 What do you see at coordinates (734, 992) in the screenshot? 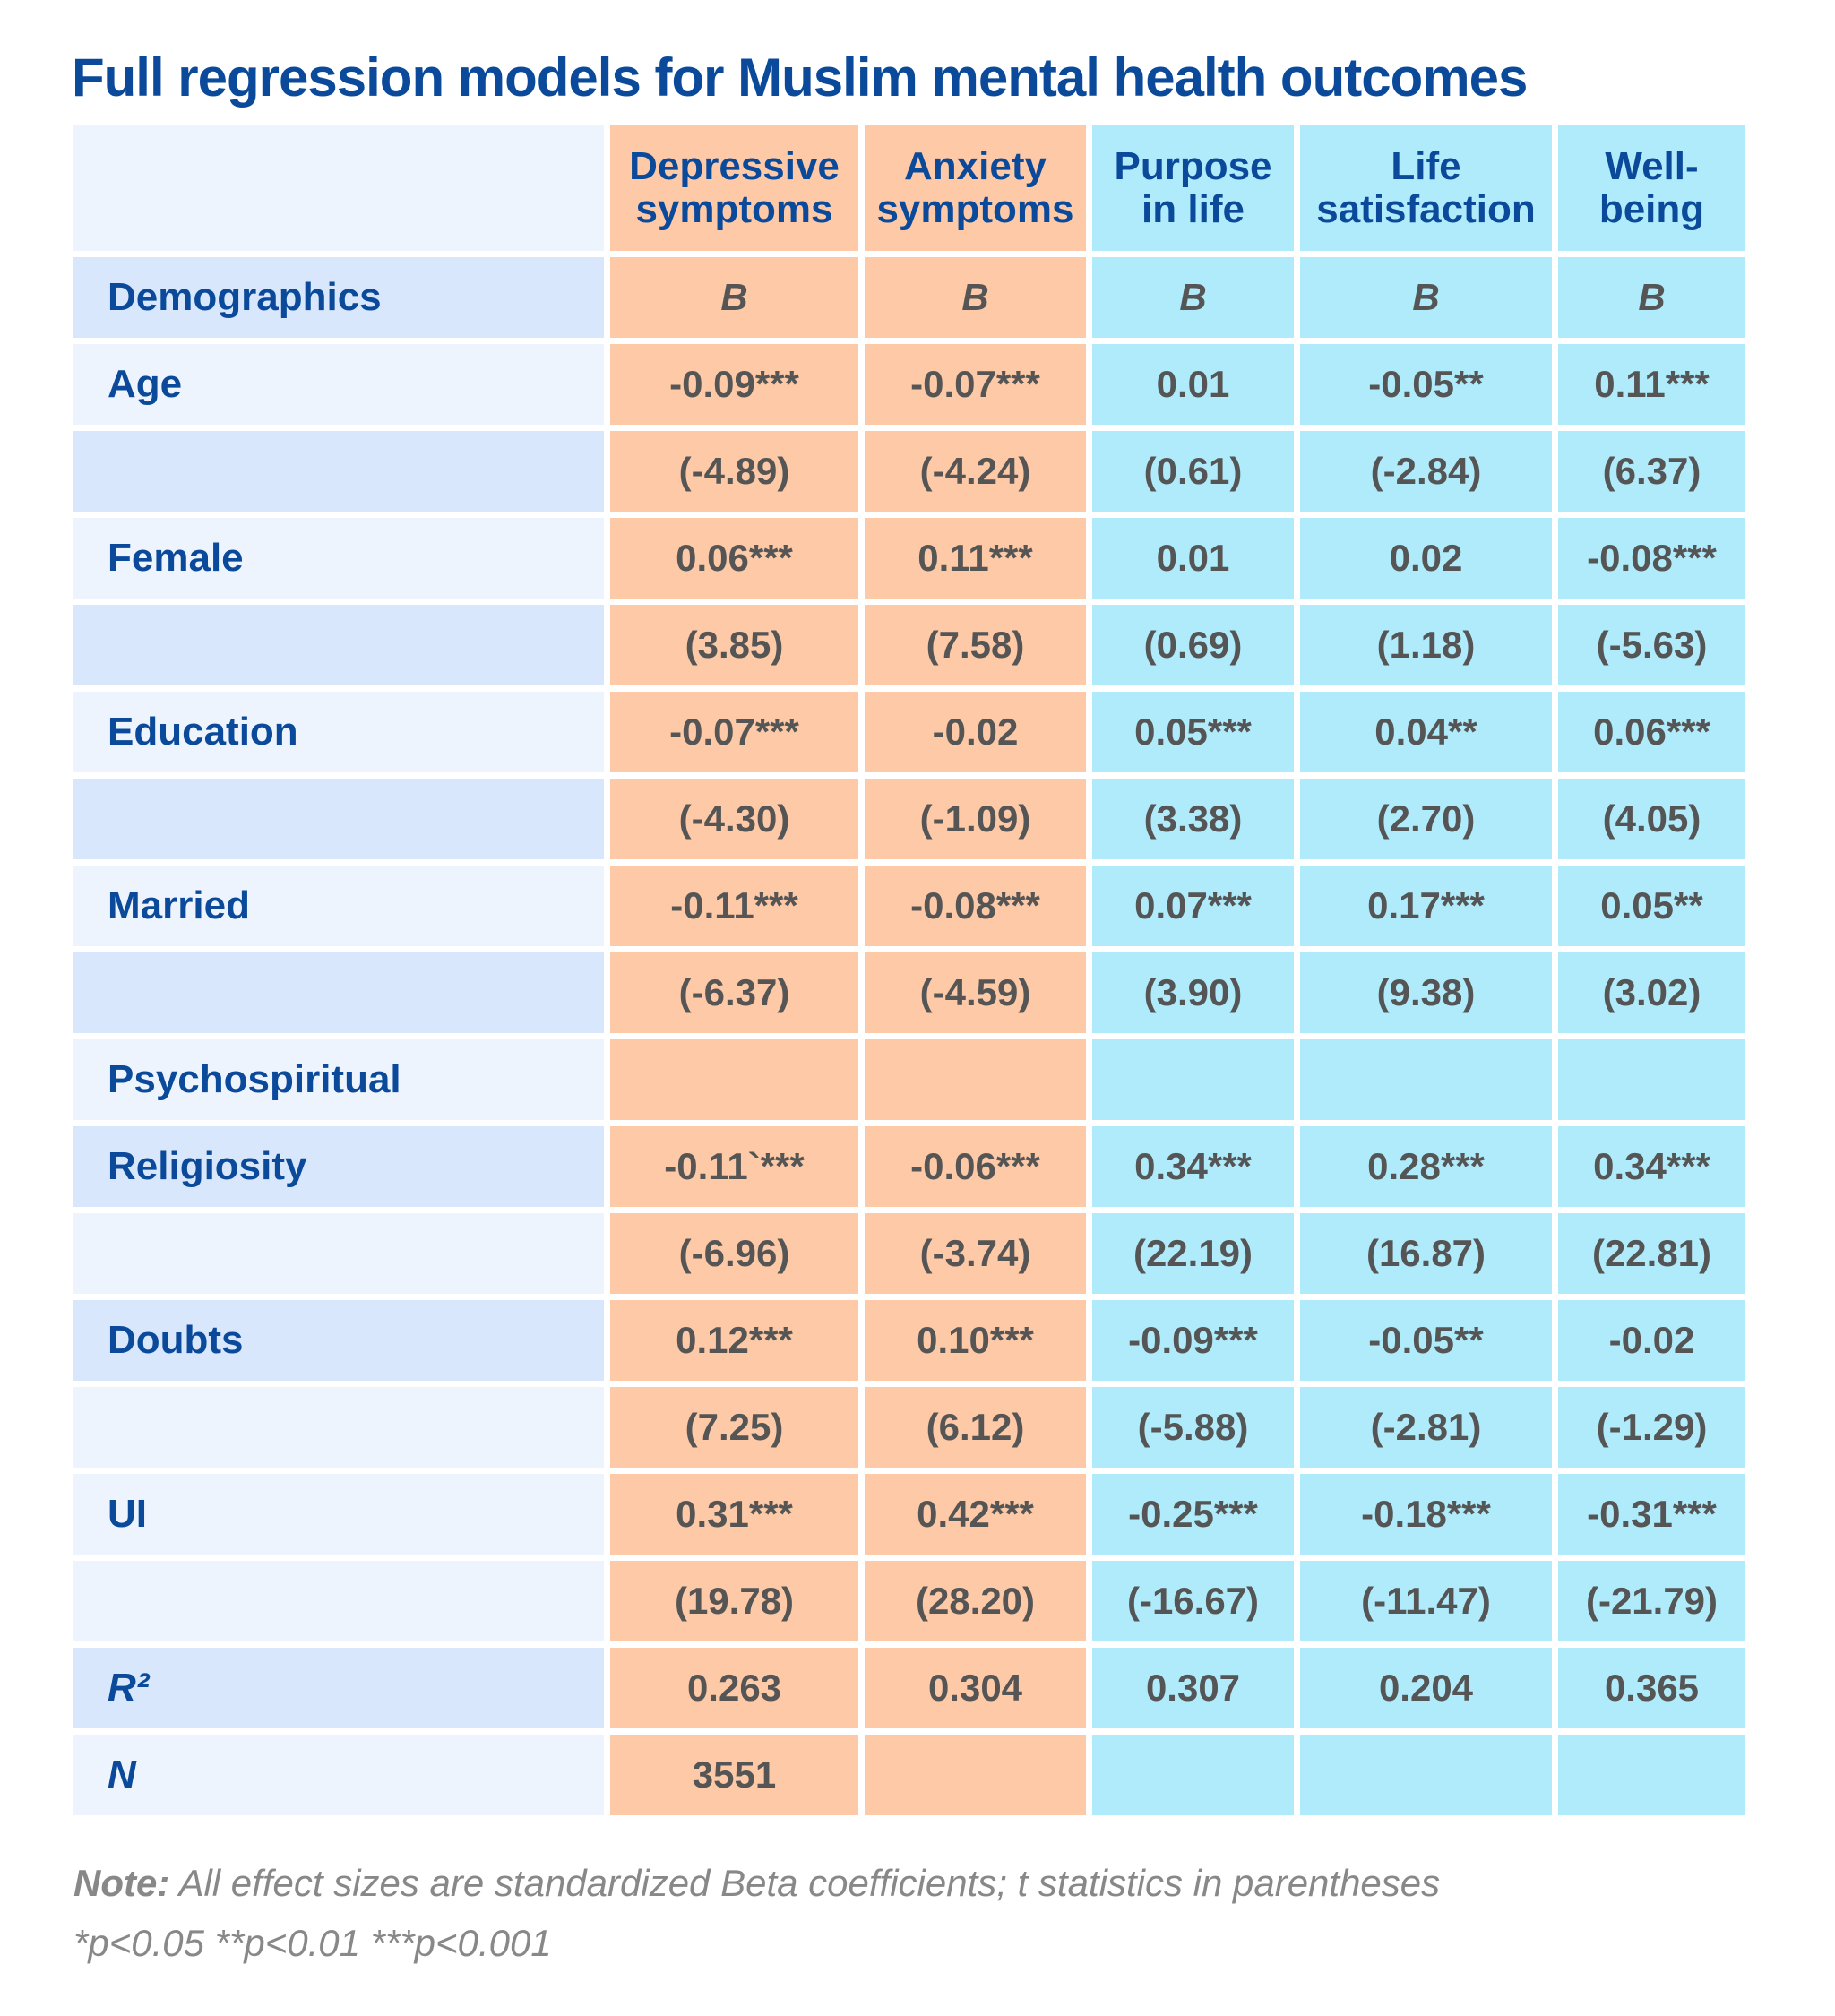
I see `cell: (-6.37)` at bounding box center [734, 992].